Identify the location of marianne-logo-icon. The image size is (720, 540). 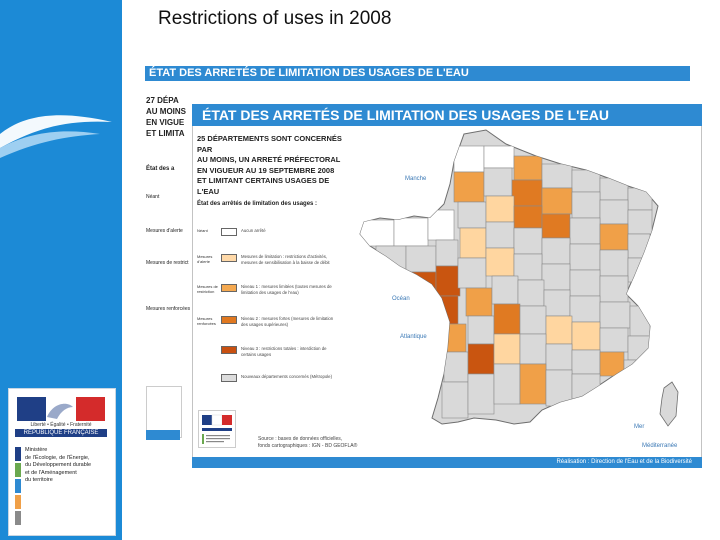
(61, 409).